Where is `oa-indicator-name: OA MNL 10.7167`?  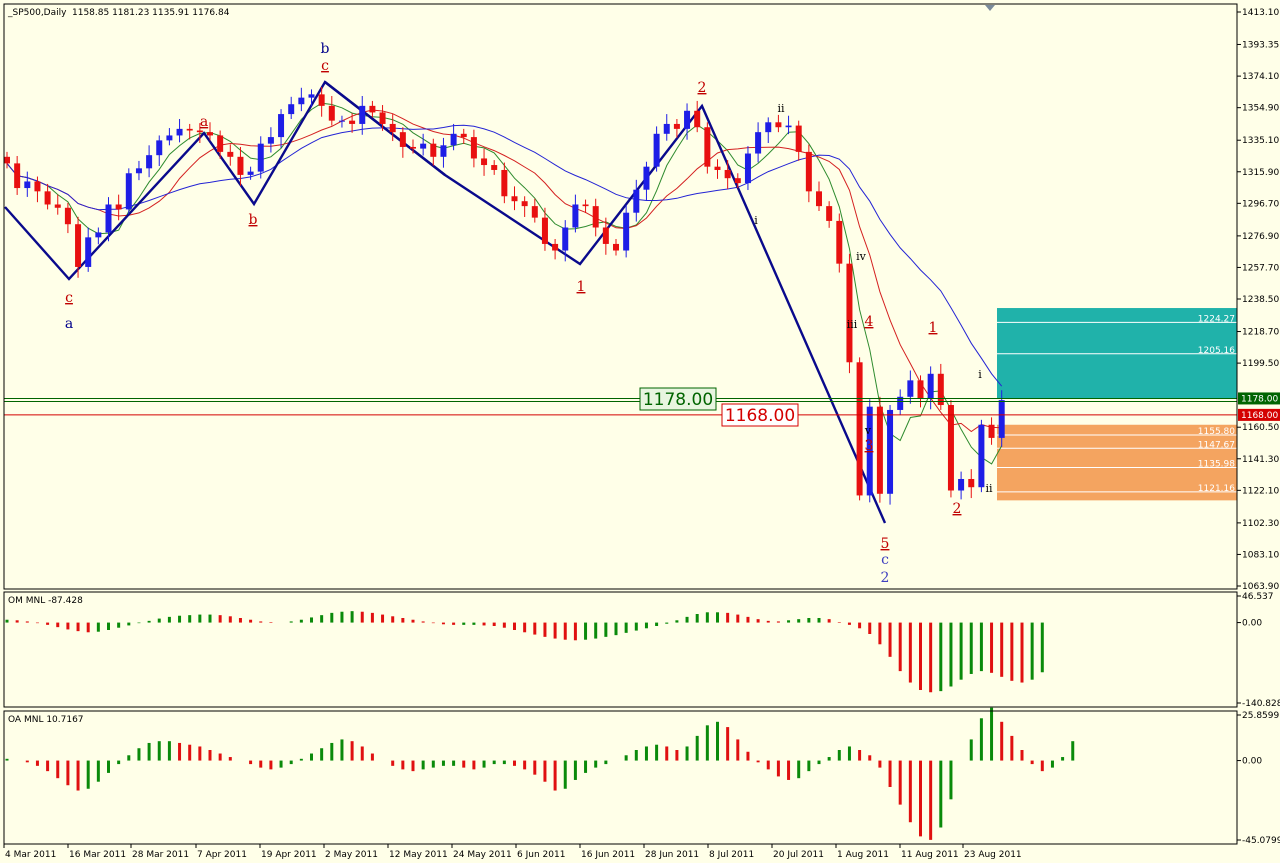 oa-indicator-name: OA MNL 10.7167 is located at coordinates (46, 720).